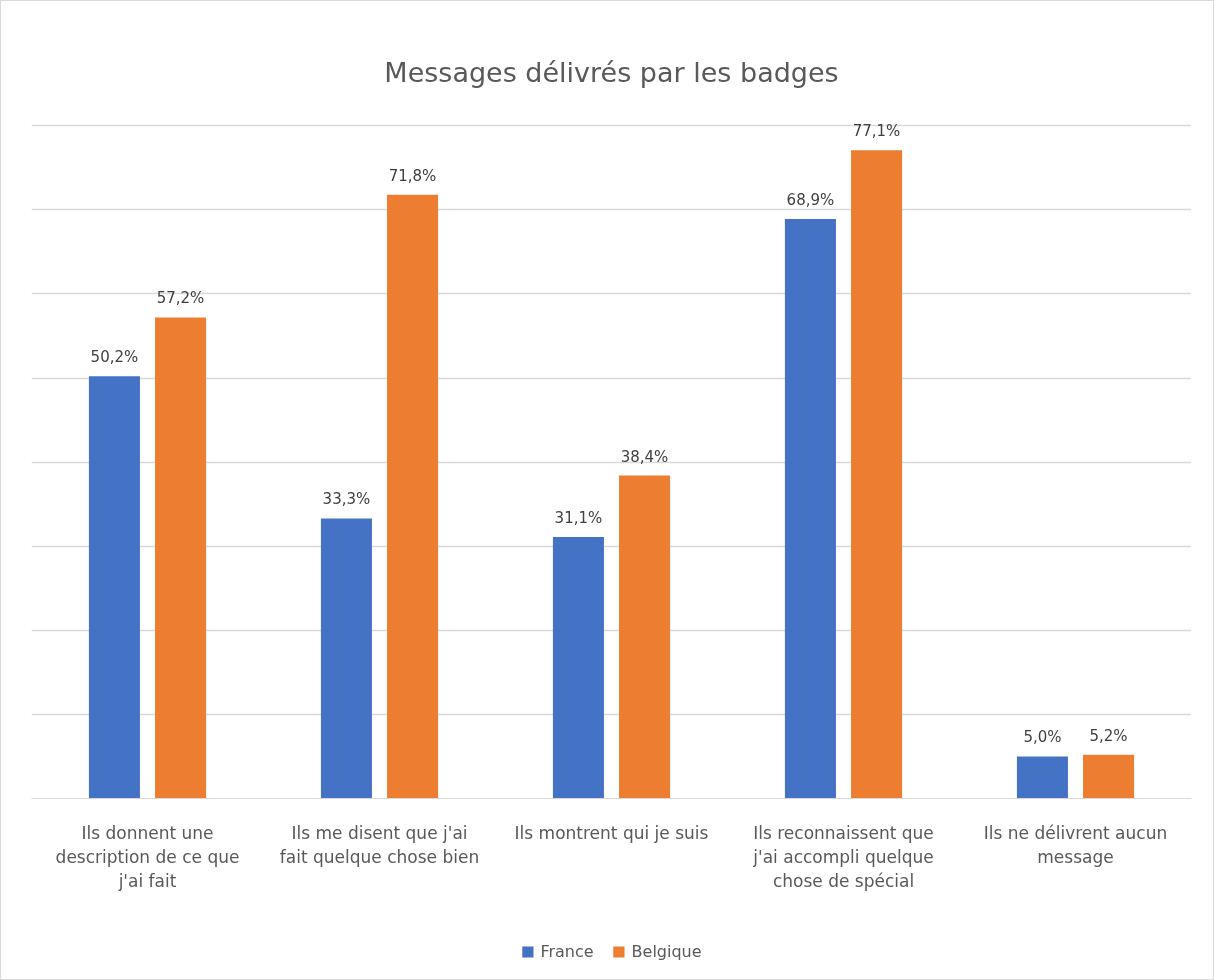 Image resolution: width=1214 pixels, height=980 pixels. Describe the element at coordinates (1042, 737) in the screenshot. I see `data-label: 5,0%` at that location.